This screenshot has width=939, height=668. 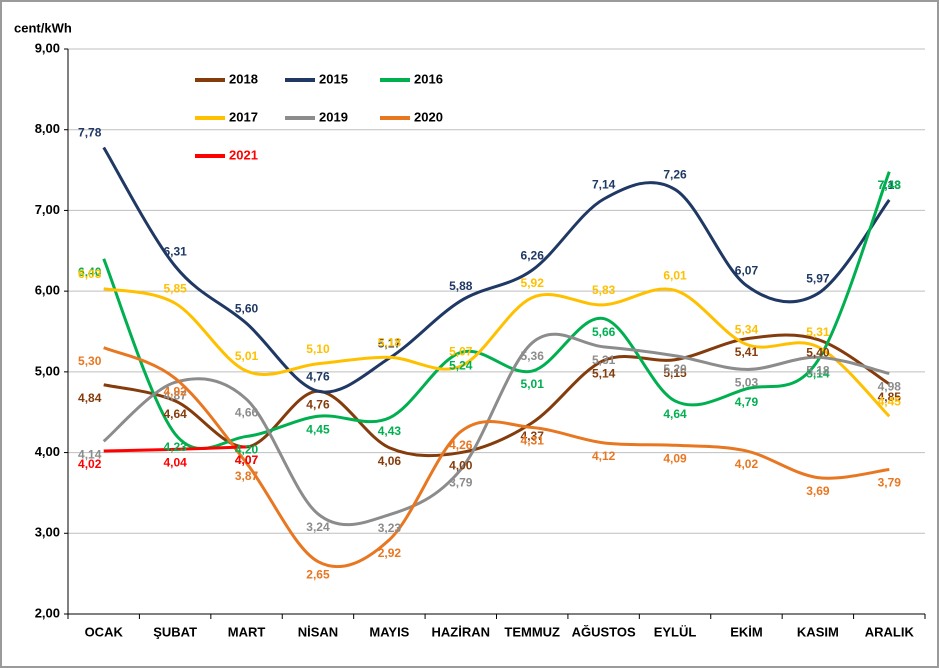 What do you see at coordinates (243, 154) in the screenshot?
I see `legend-label: 2021` at bounding box center [243, 154].